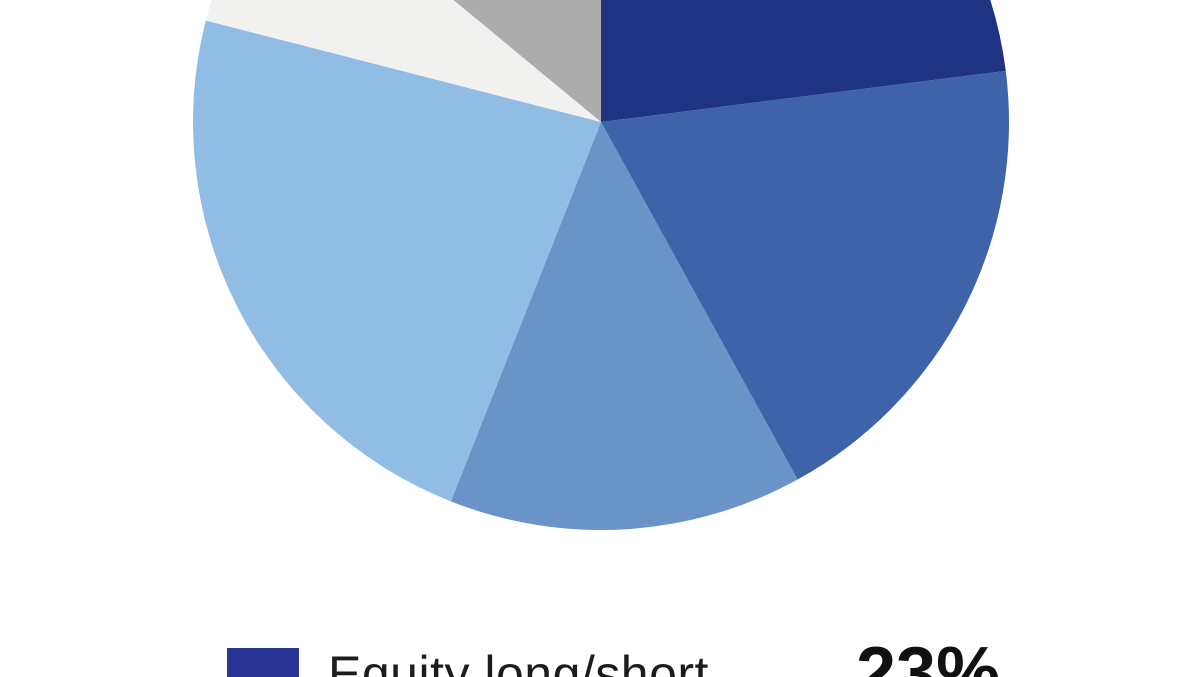 Image resolution: width=1204 pixels, height=677 pixels. Describe the element at coordinates (803, 61) in the screenshot. I see `pie-slice-equity-long-short` at that location.